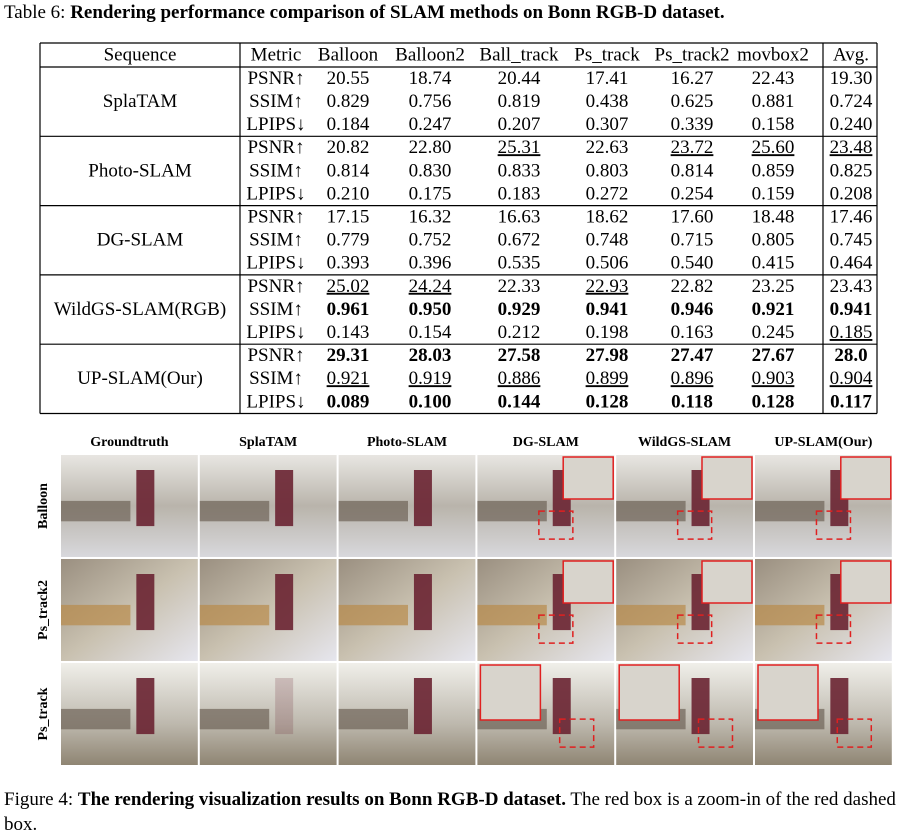  What do you see at coordinates (140, 54) in the screenshot?
I see `column-header: Sequence` at bounding box center [140, 54].